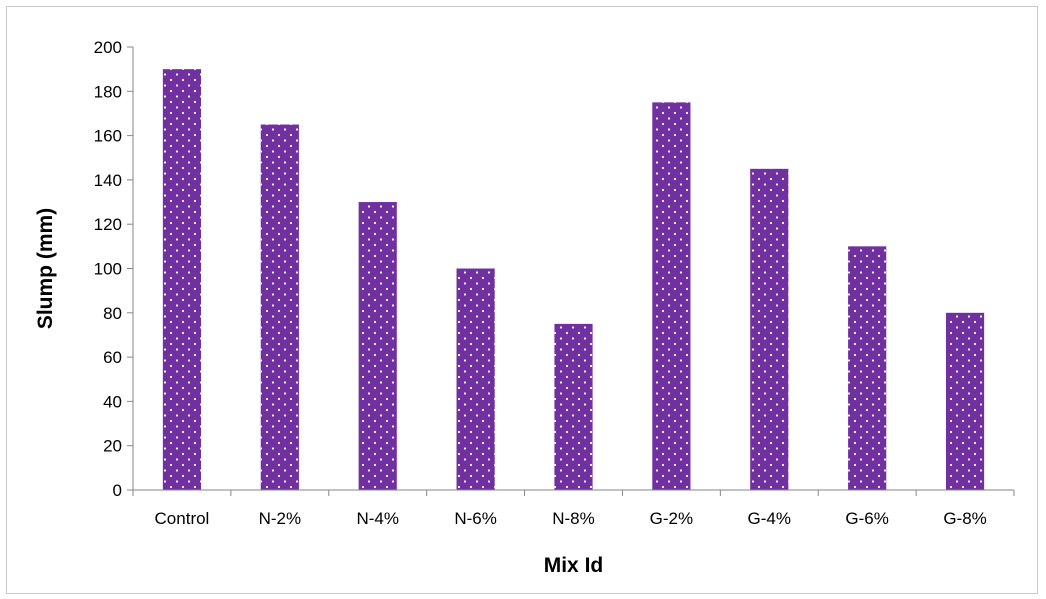 Image resolution: width=1046 pixels, height=599 pixels. Describe the element at coordinates (769, 518) in the screenshot. I see `x-tick-label: G-4%` at that location.